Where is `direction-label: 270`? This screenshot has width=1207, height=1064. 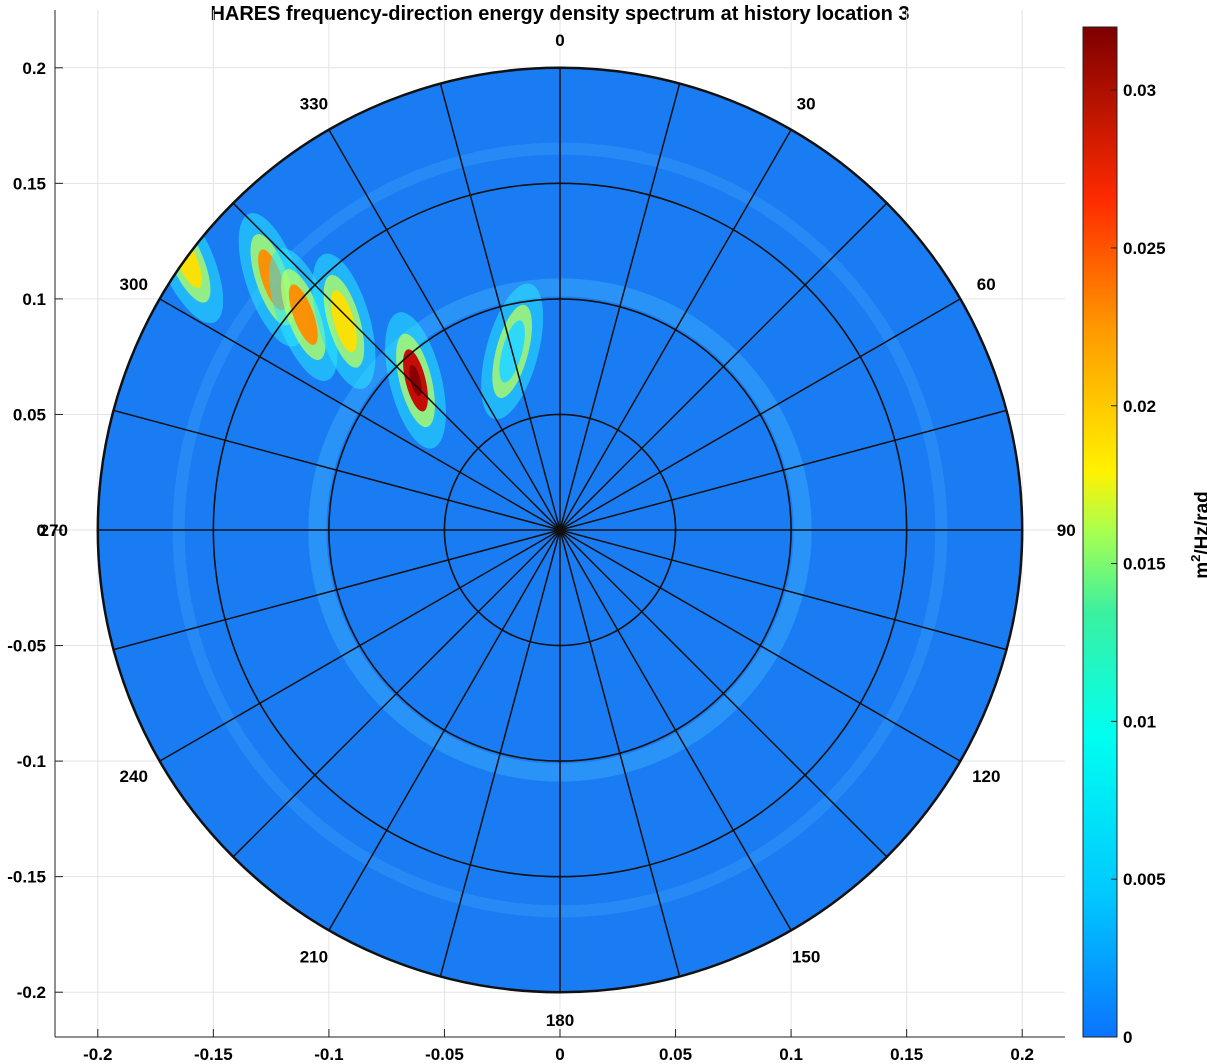
direction-label: 270 is located at coordinates (54, 530).